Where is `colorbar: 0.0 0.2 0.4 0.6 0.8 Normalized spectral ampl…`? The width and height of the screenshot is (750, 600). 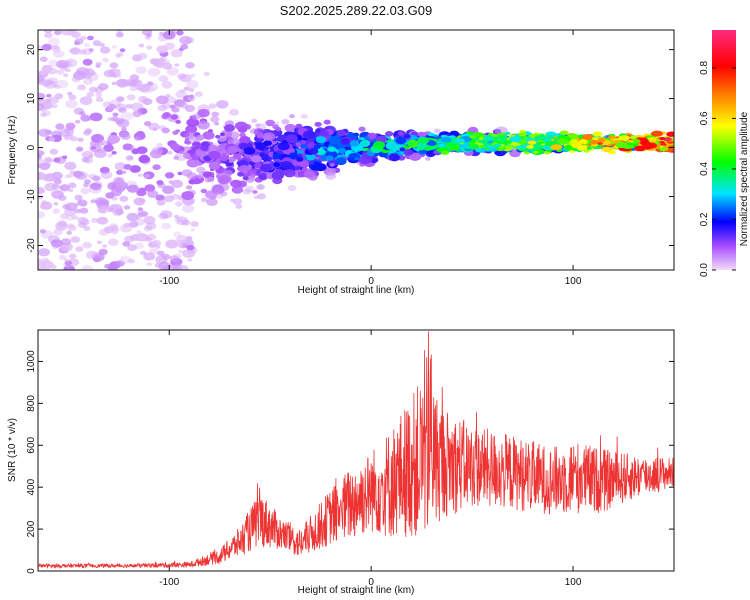 colorbar: 0.0 0.2 0.4 0.6 0.8 Normalized spectral ampl… is located at coordinates (724, 153).